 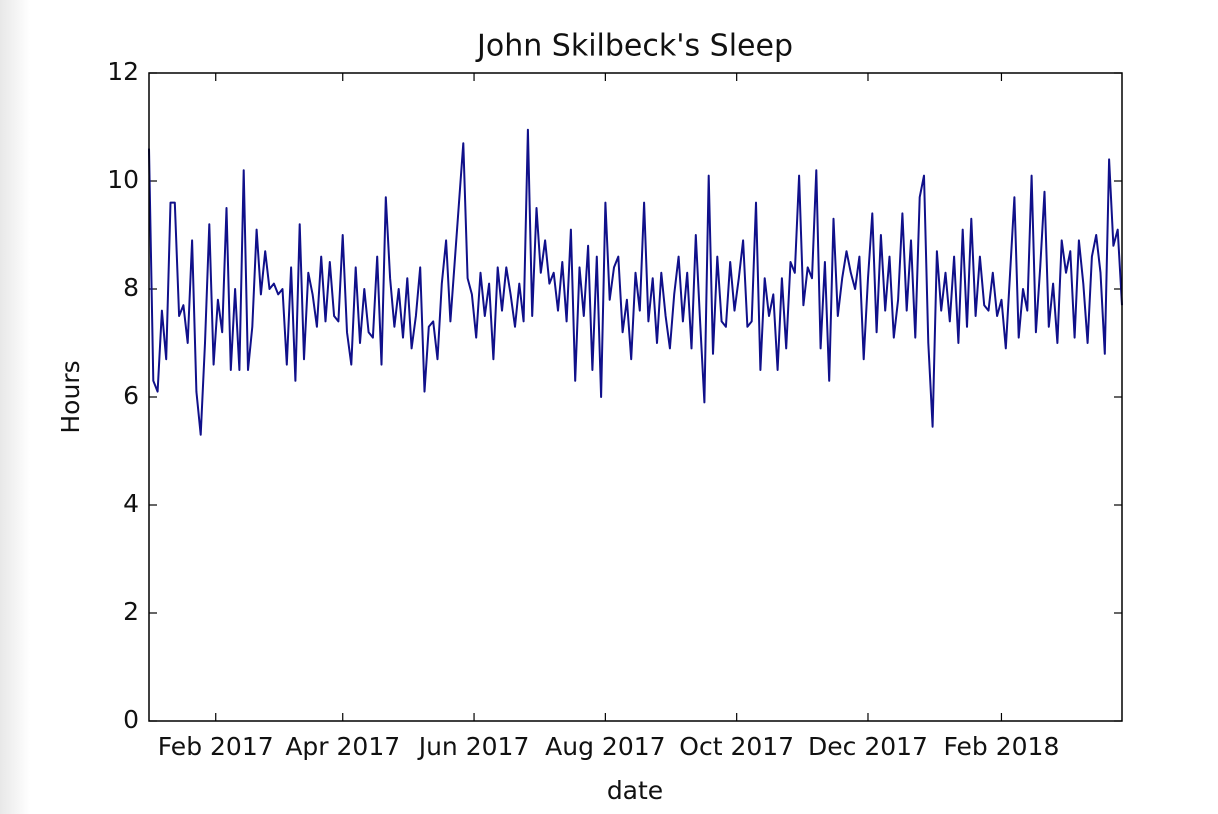 What do you see at coordinates (131, 503) in the screenshot?
I see `y-tick-label: 4` at bounding box center [131, 503].